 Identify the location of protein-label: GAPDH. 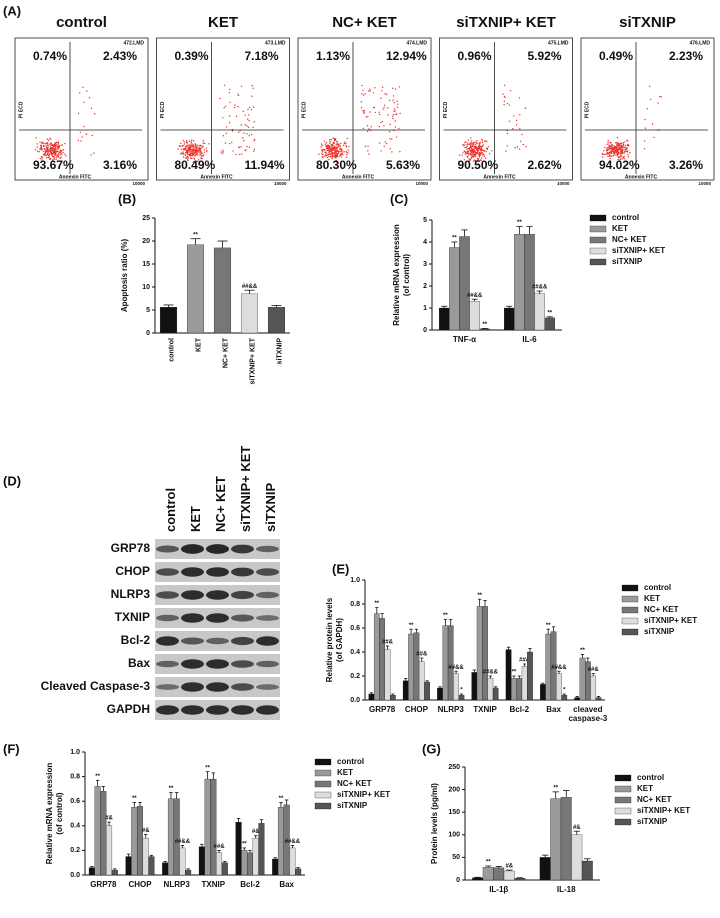
(128, 709).